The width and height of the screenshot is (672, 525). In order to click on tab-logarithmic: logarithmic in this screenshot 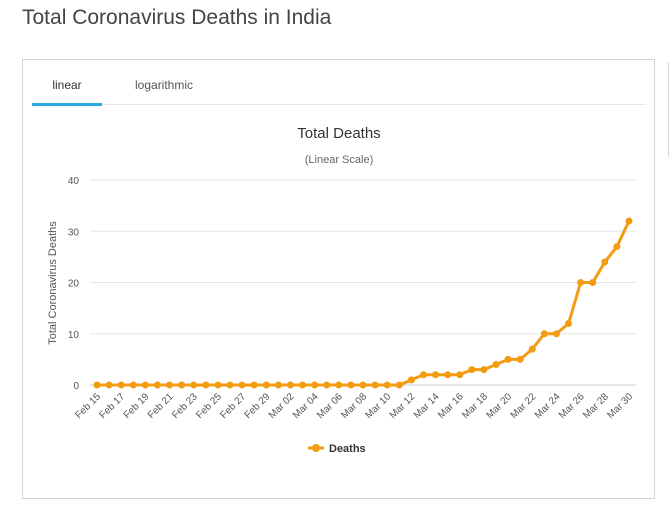, I will do `click(164, 91)`.